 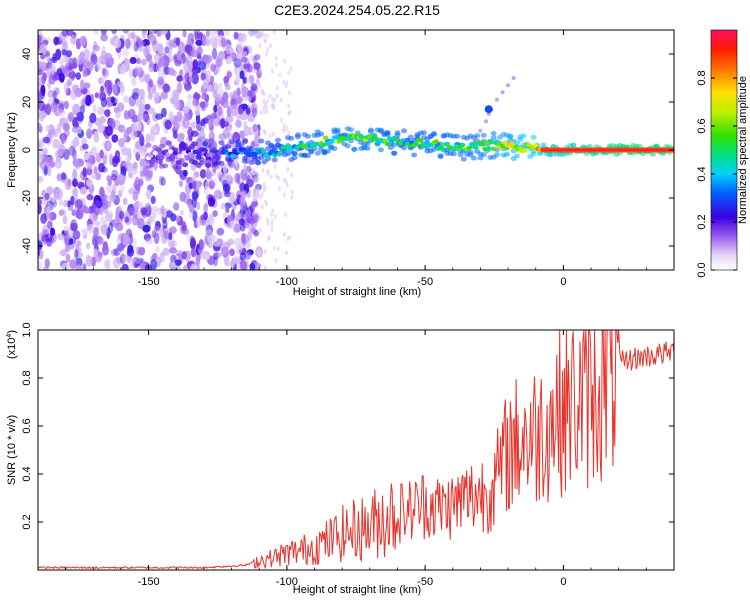 I want to click on diagonal-feature-spot, so click(x=488, y=109).